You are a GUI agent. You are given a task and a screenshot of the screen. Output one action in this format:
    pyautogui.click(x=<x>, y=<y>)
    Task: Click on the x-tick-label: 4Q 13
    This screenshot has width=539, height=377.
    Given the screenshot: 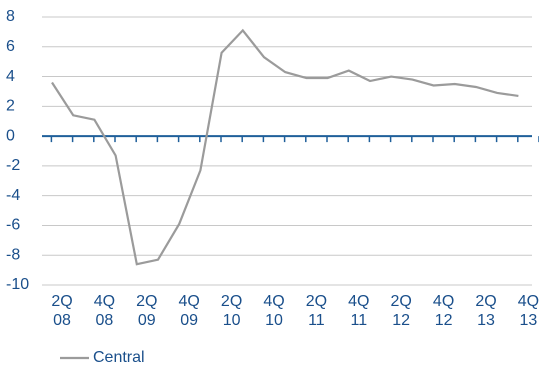 What is the action you would take?
    pyautogui.click(x=528, y=311)
    